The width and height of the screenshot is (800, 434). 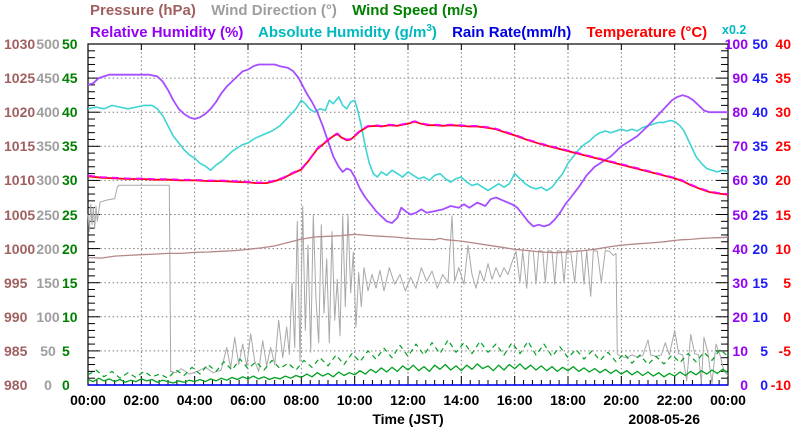 What do you see at coordinates (783, 214) in the screenshot?
I see `right-axis-temperature-tick-15: 15` at bounding box center [783, 214].